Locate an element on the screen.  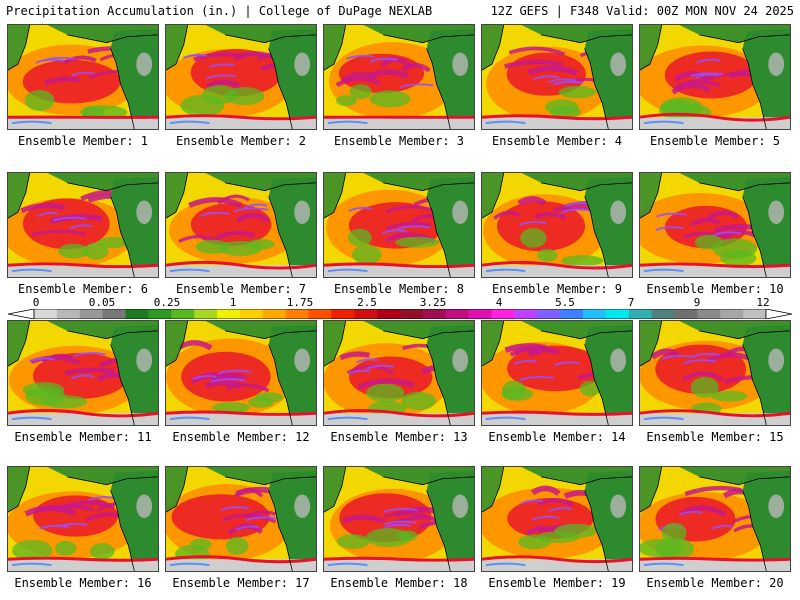
ensemble-member-label: Ensemble Member: 14 is located at coordinates (557, 437).